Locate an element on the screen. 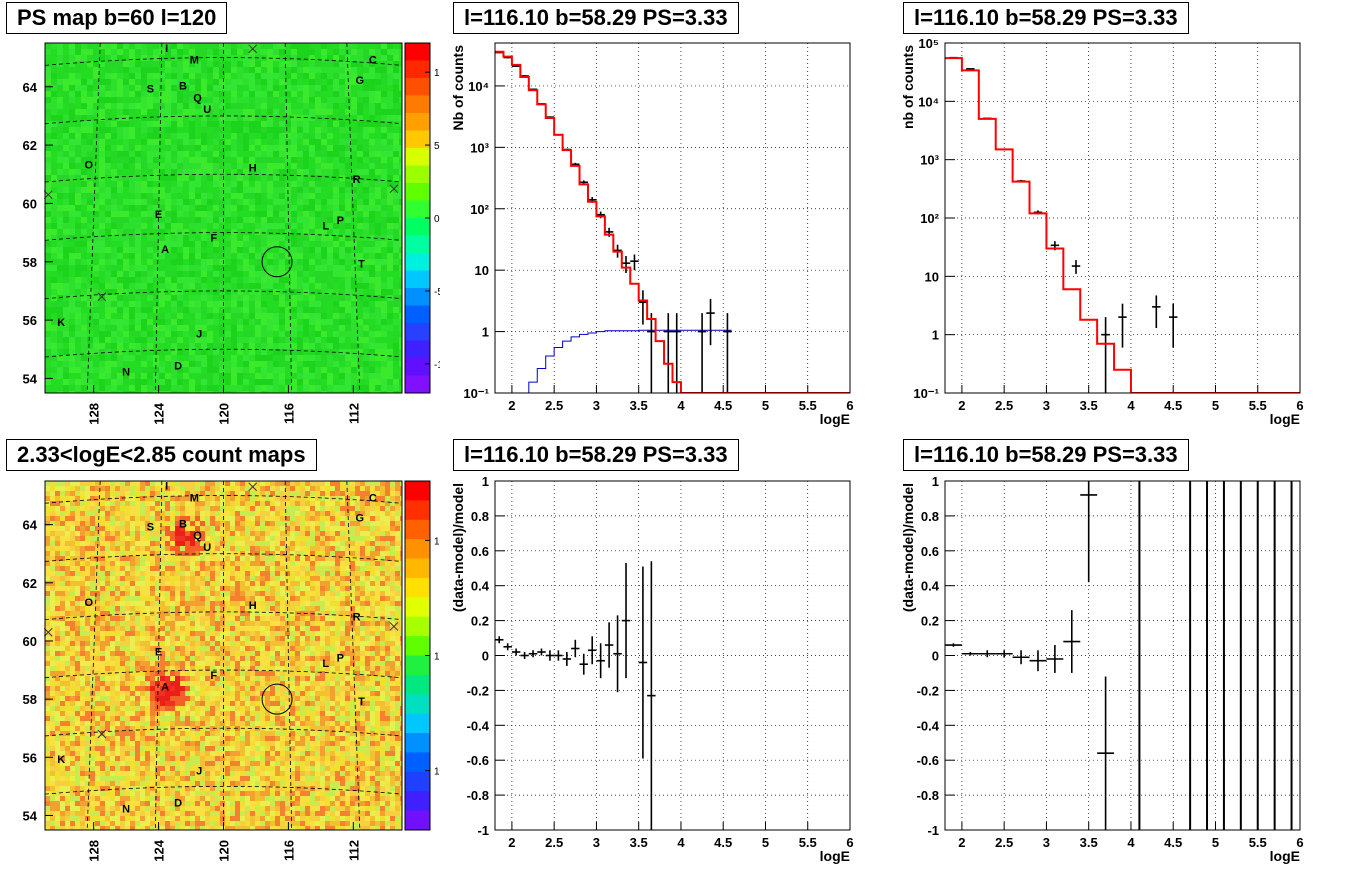  y-tick-label: -0.2 is located at coordinates (928, 690).